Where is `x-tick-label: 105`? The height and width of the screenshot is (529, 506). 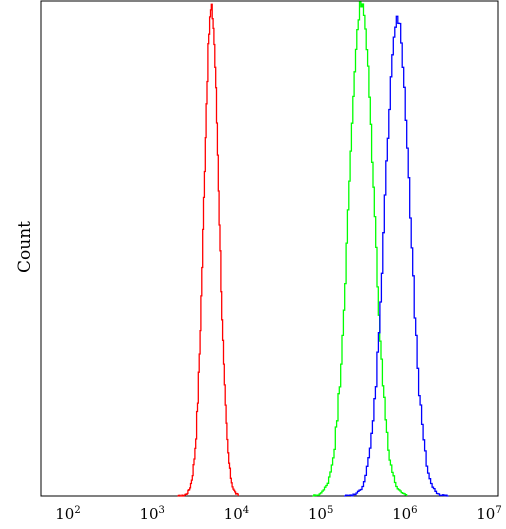 x-tick-label: 105 is located at coordinates (320, 514).